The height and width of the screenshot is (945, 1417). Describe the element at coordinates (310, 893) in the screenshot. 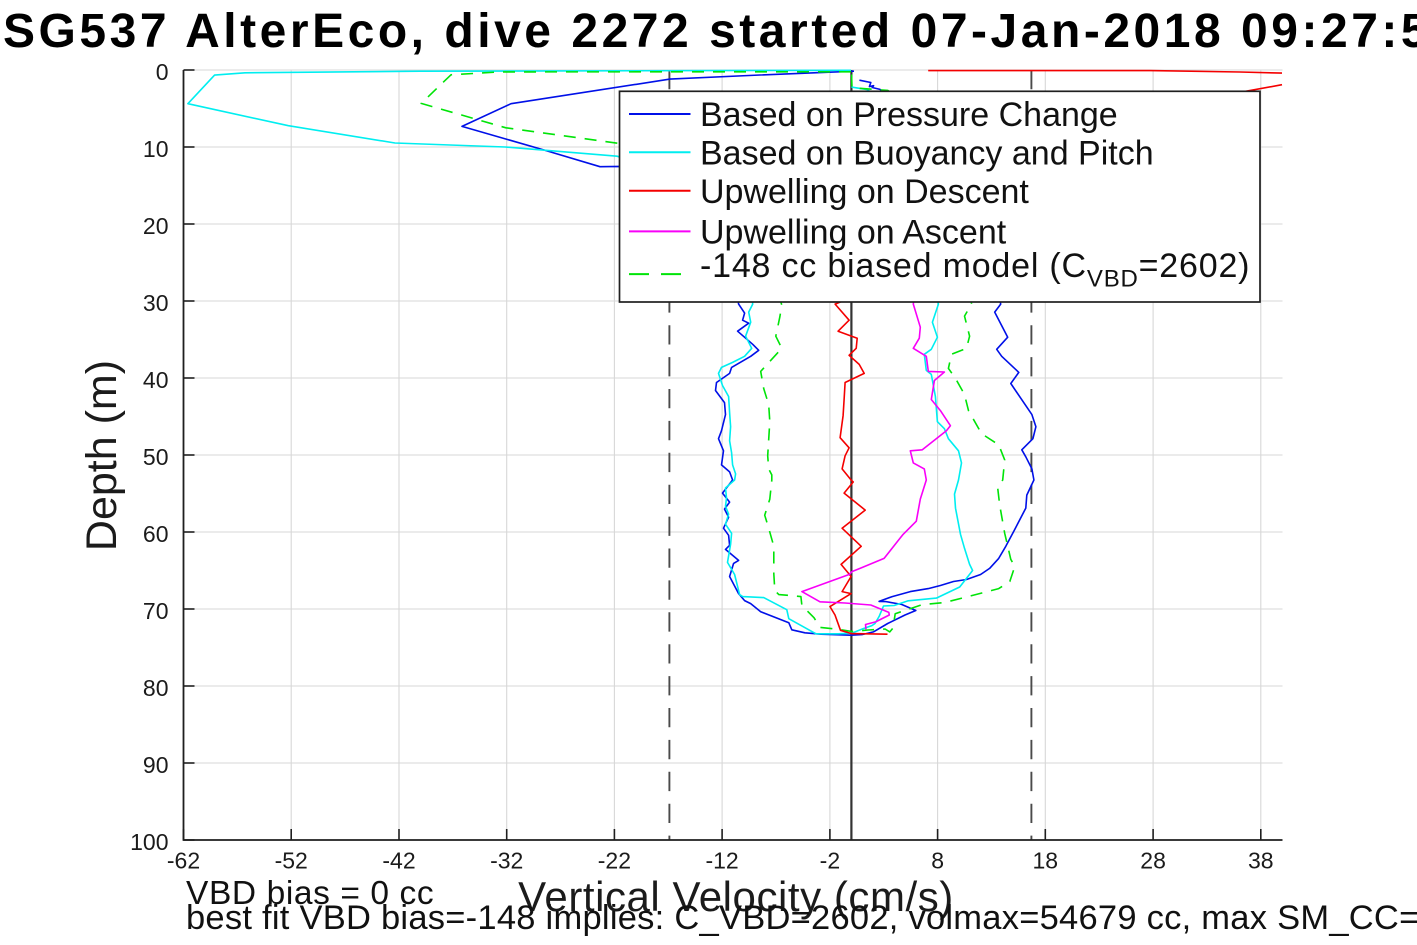

I see `svg-text: VBD bias = 0 cc` at that location.